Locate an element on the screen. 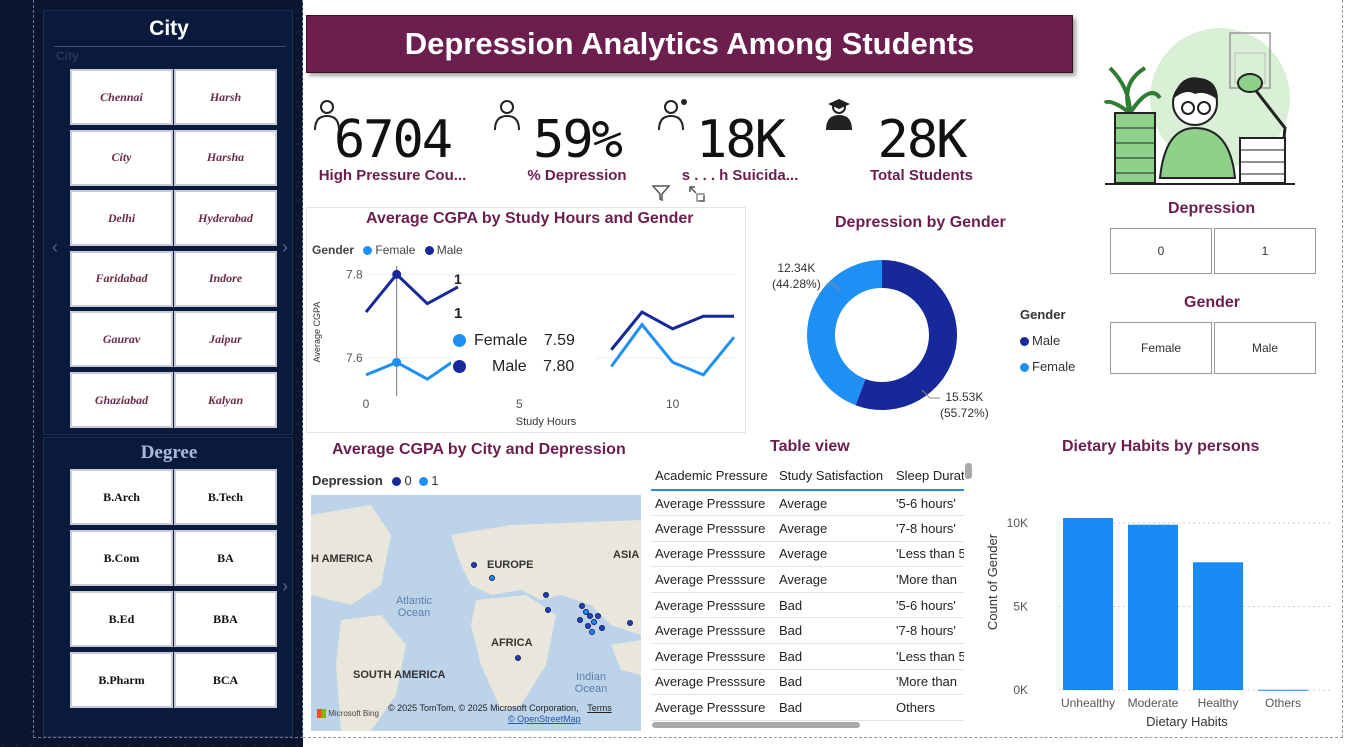 The width and height of the screenshot is (1347, 747). city-item: City is located at coordinates (121, 157).